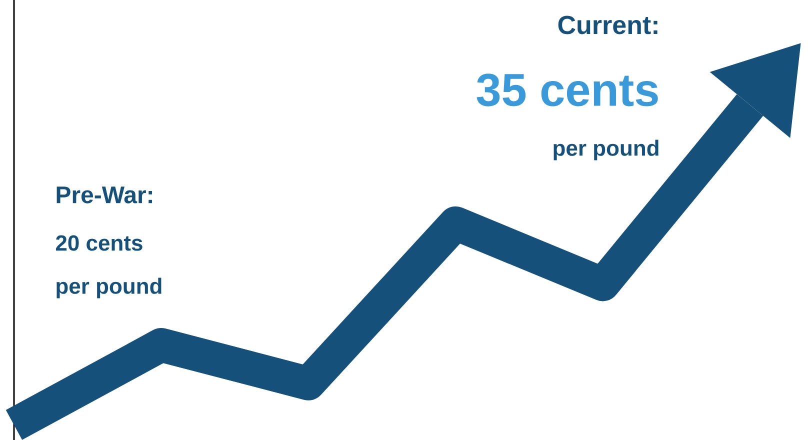 The height and width of the screenshot is (440, 808). Describe the element at coordinates (608, 25) in the screenshot. I see `text: Current:` at that location.